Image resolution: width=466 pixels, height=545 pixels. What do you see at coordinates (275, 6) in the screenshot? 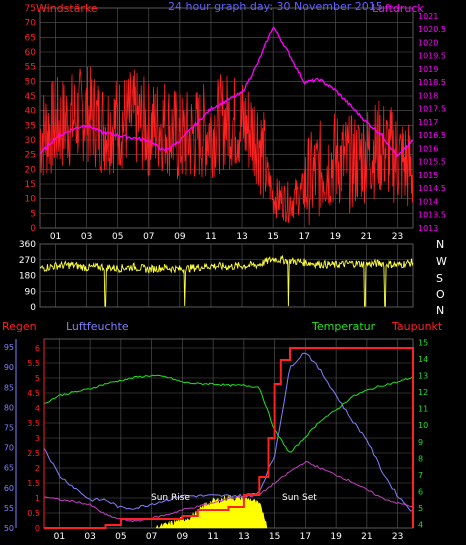
I see `chart-title: 24 hour graph day: 30 November 2015` at bounding box center [275, 6].